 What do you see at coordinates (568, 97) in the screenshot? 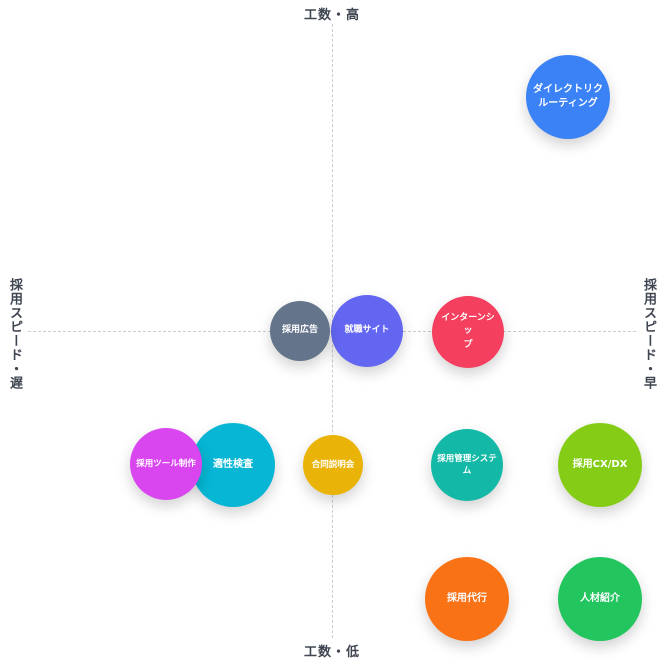
I see `bubble-direct-recruiting: ダイレクトリク ルーティング` at bounding box center [568, 97].